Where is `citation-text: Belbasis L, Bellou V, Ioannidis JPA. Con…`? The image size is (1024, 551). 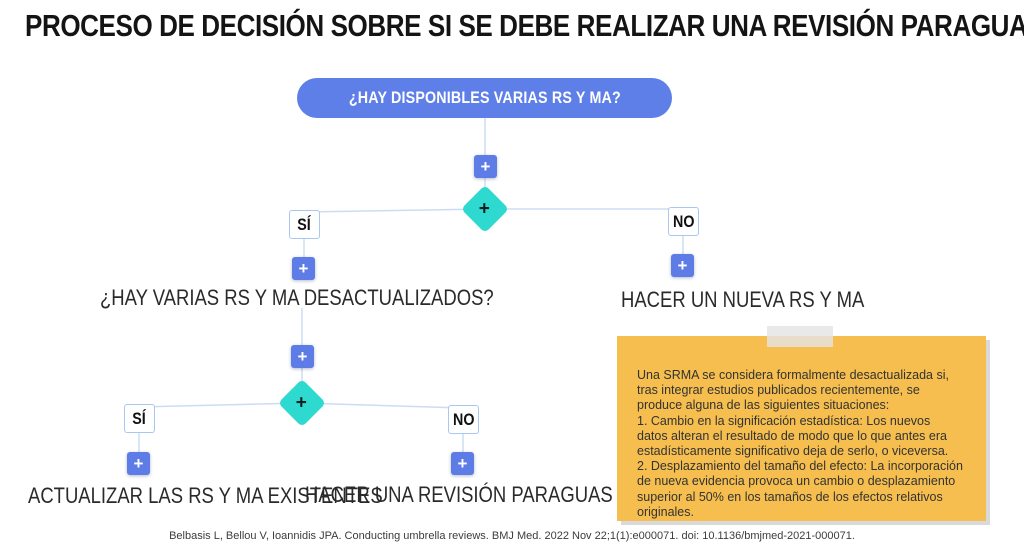 citation-text: Belbasis L, Bellou V, Ioannidis JPA. Con… is located at coordinates (512, 536).